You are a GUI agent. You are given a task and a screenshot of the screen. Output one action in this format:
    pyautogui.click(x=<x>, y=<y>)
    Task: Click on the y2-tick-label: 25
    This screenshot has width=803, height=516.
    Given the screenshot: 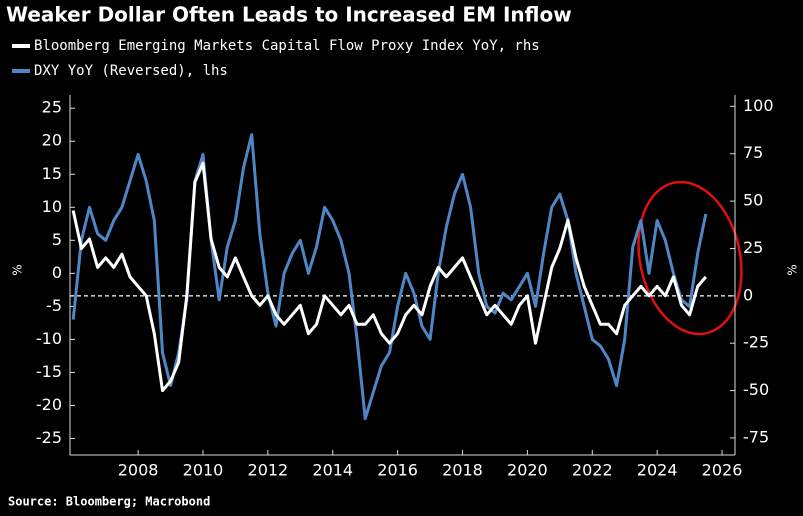 What is the action you would take?
    pyautogui.click(x=753, y=247)
    